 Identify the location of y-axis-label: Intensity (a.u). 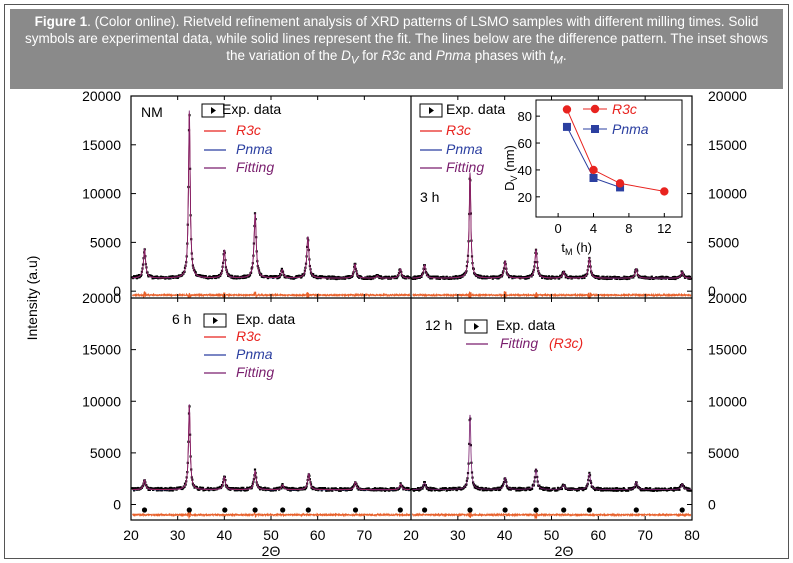
(32, 298).